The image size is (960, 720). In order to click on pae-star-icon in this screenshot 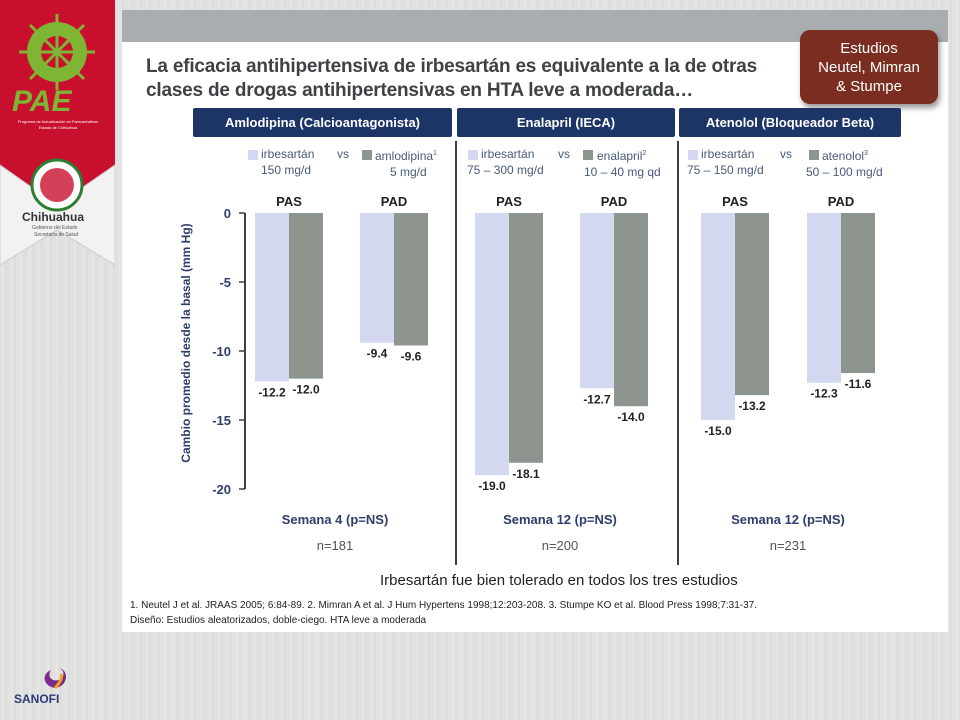, I will do `click(57, 52)`.